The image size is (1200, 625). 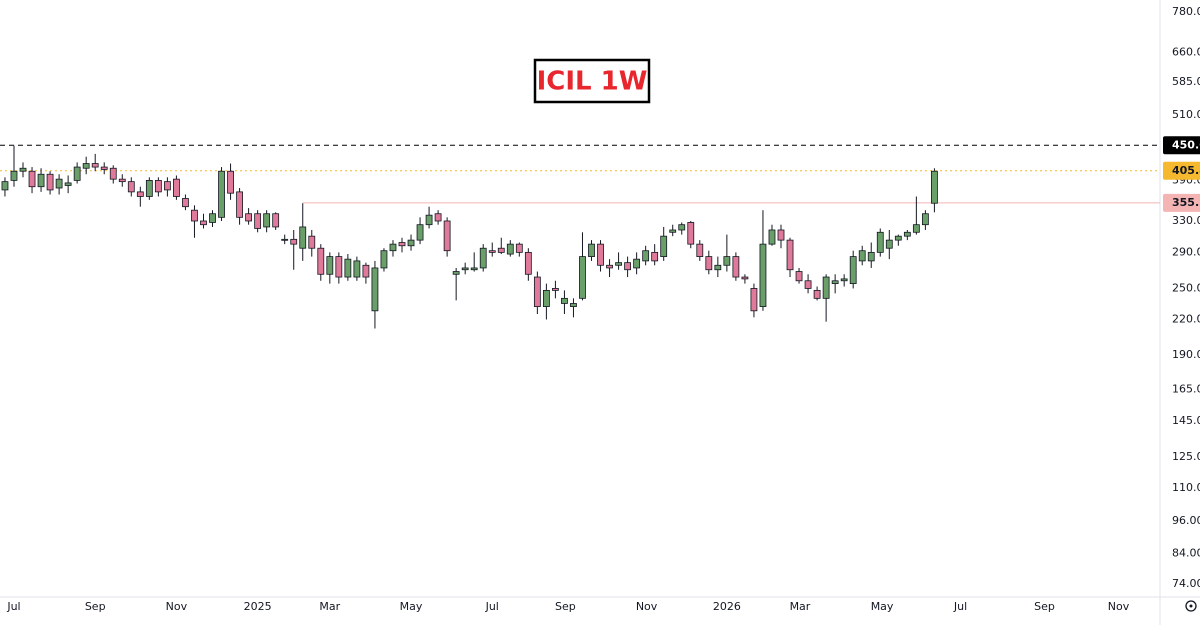 What do you see at coordinates (1191, 606) in the screenshot?
I see `settings-icon` at bounding box center [1191, 606].